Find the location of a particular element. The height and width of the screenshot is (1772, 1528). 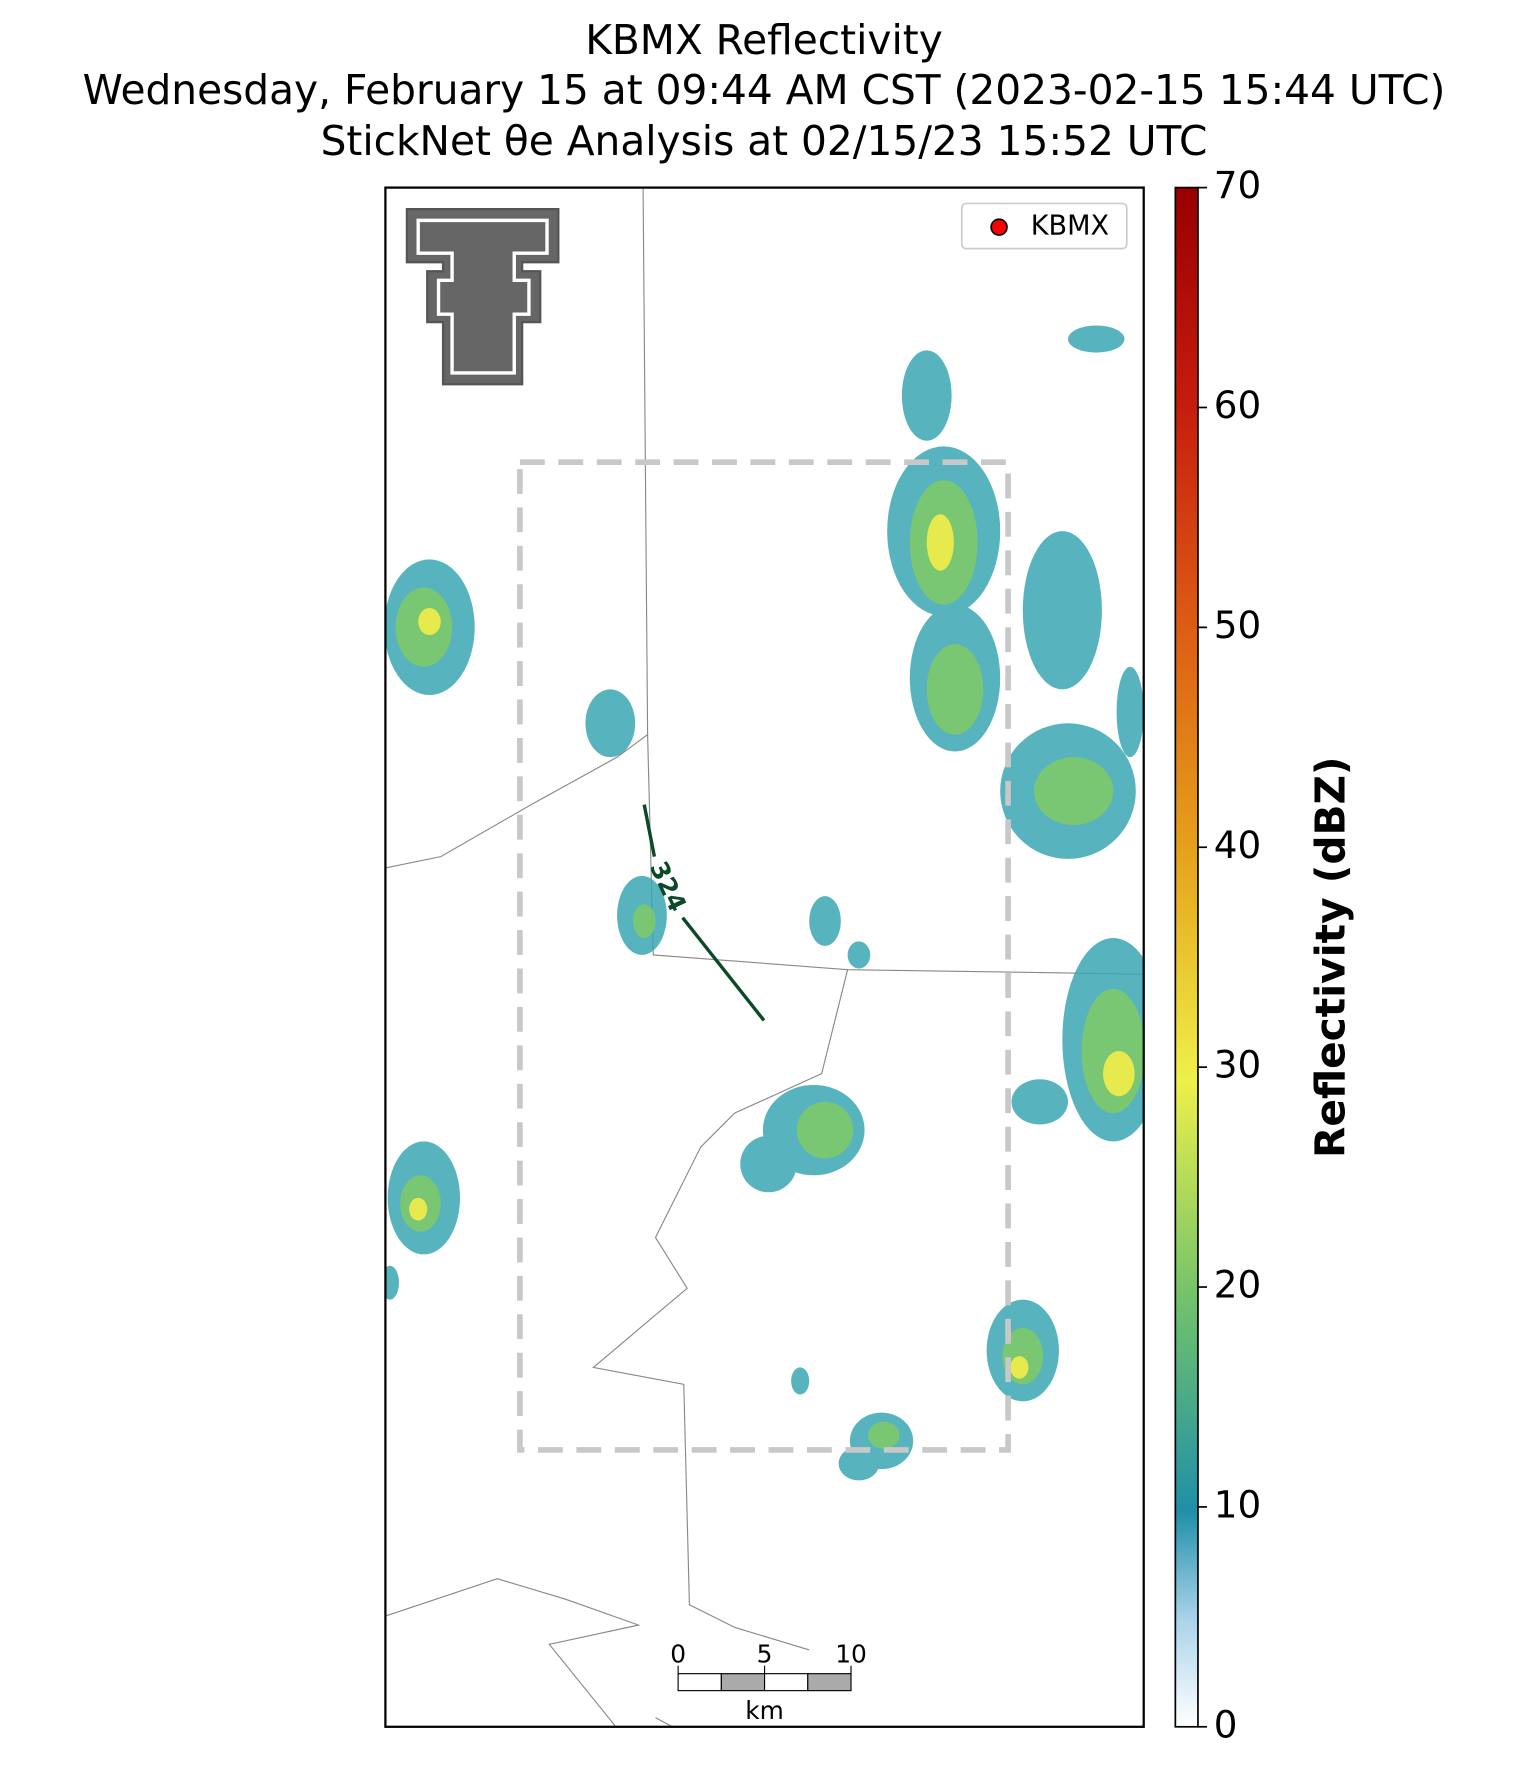

scale-tick-label: 0 is located at coordinates (678, 1653).